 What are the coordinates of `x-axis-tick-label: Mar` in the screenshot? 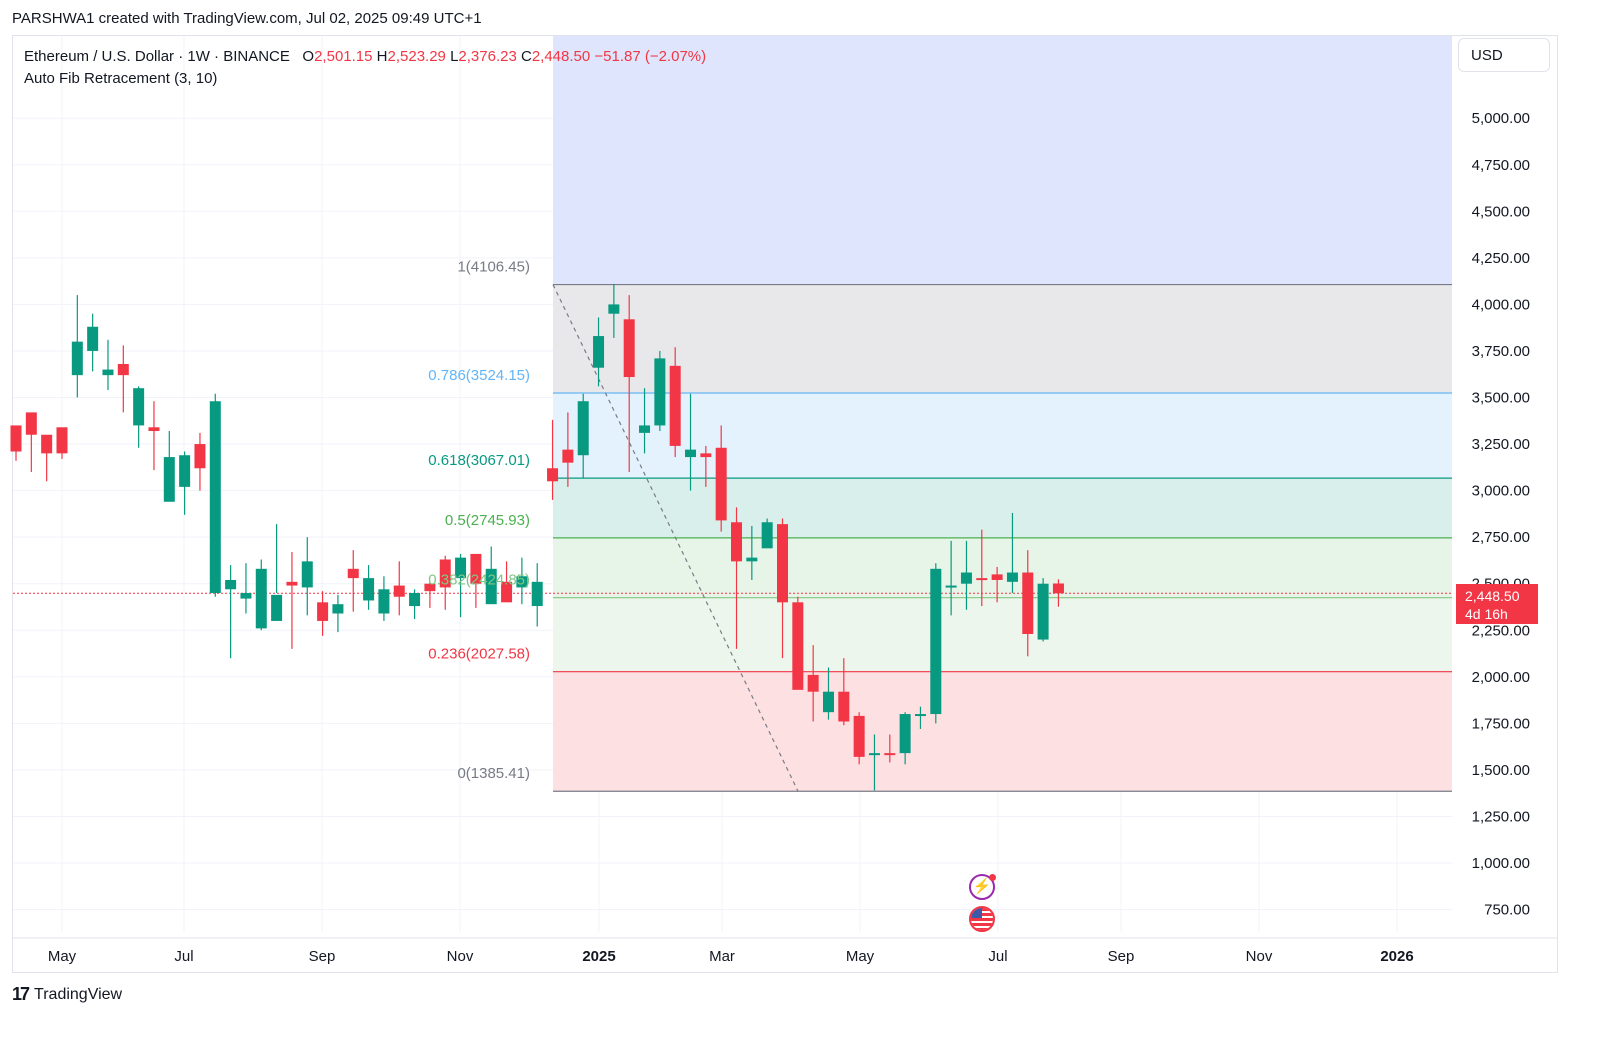 It's located at (722, 956).